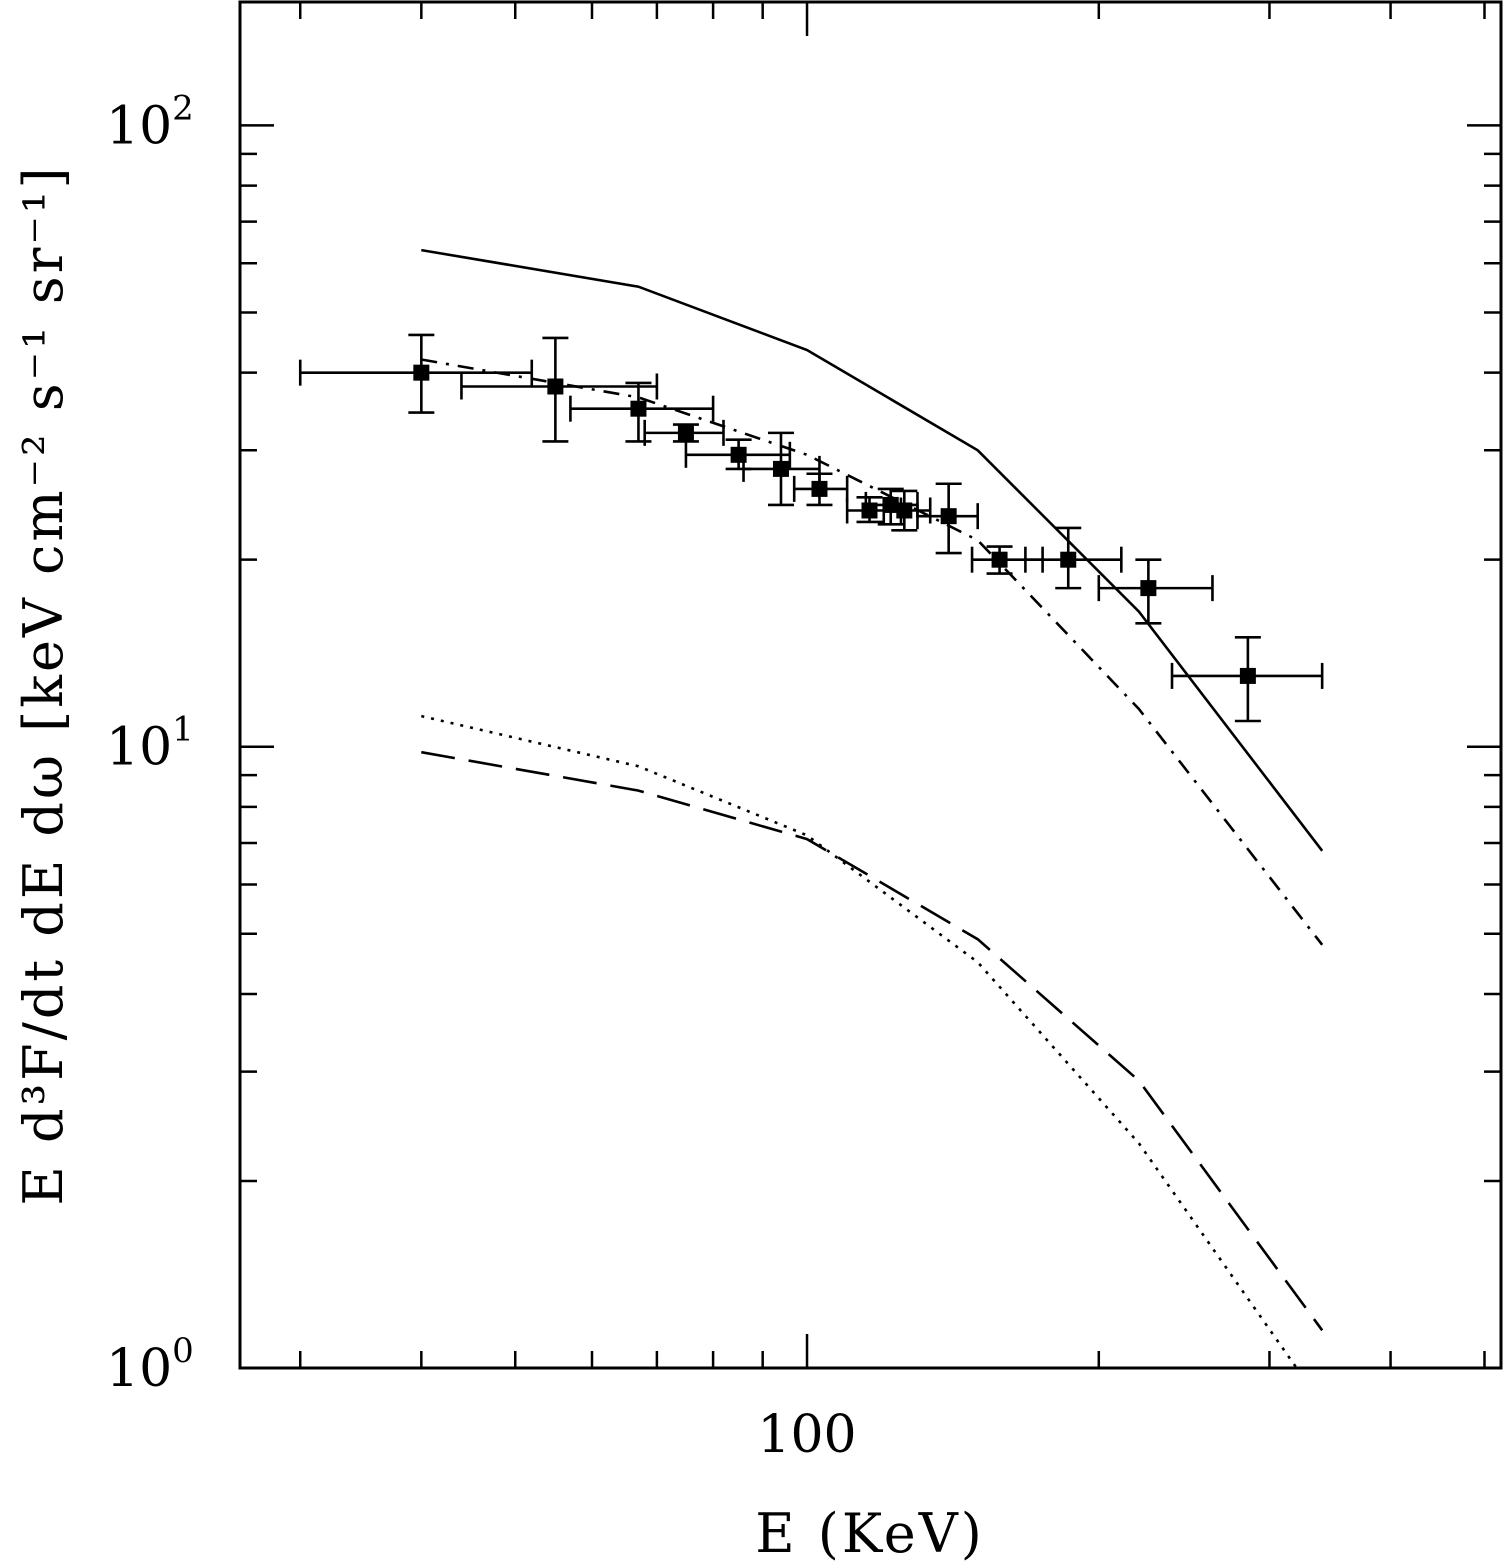 This screenshot has width=1505, height=1561. What do you see at coordinates (150, 744) in the screenshot?
I see `y-tick-label: 10¹` at bounding box center [150, 744].